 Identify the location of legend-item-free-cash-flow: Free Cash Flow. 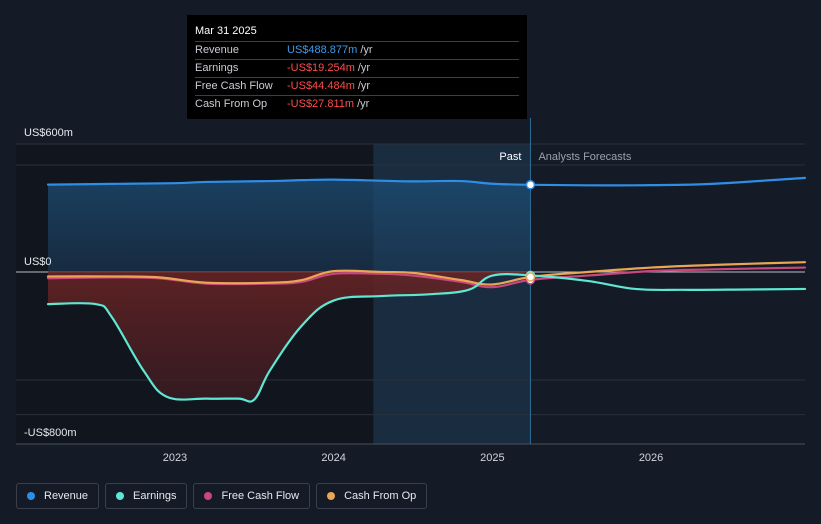
(252, 496).